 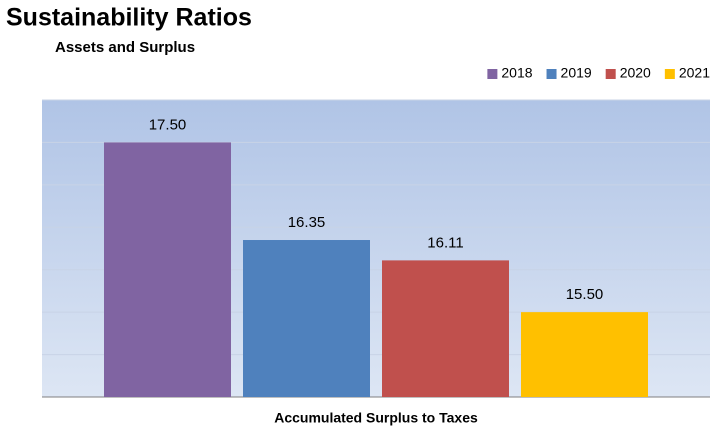 What do you see at coordinates (307, 222) in the screenshot?
I see `data-label: 16.35` at bounding box center [307, 222].